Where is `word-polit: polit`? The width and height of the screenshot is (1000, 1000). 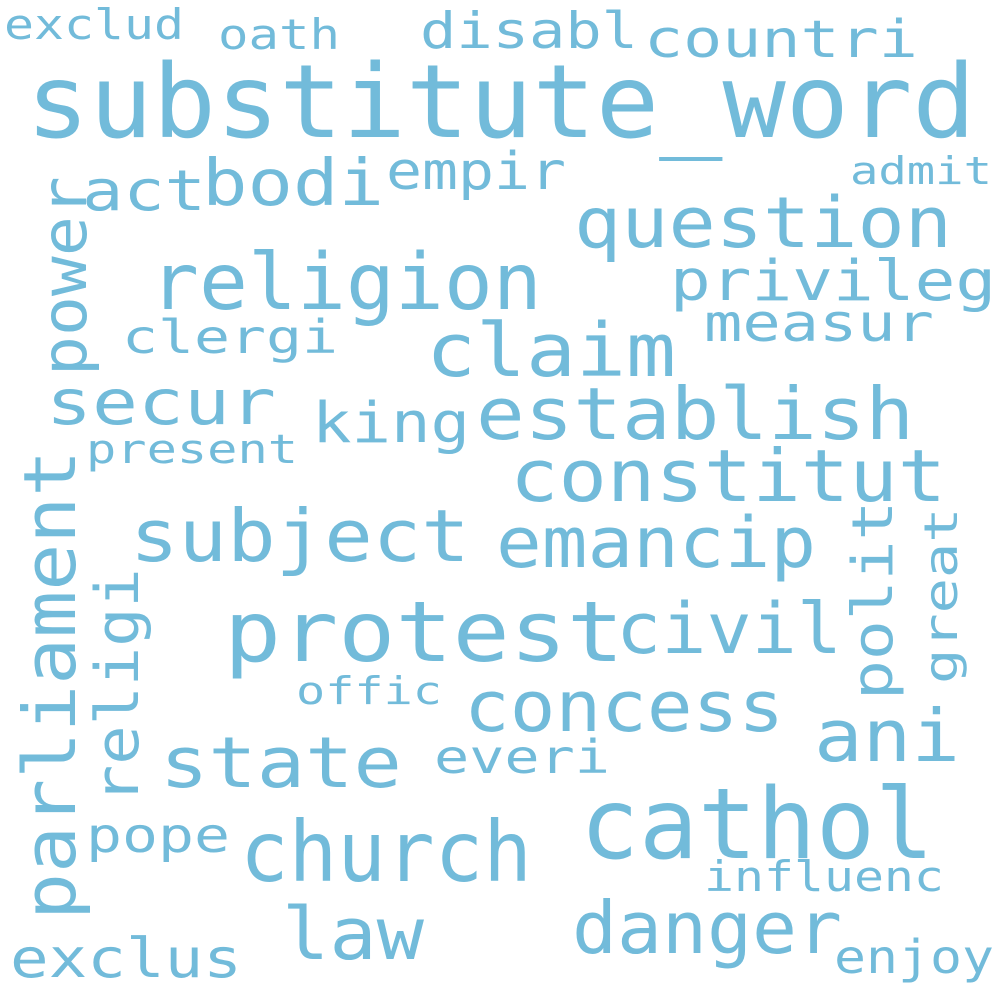 word-polit: polit is located at coordinates (873, 600).